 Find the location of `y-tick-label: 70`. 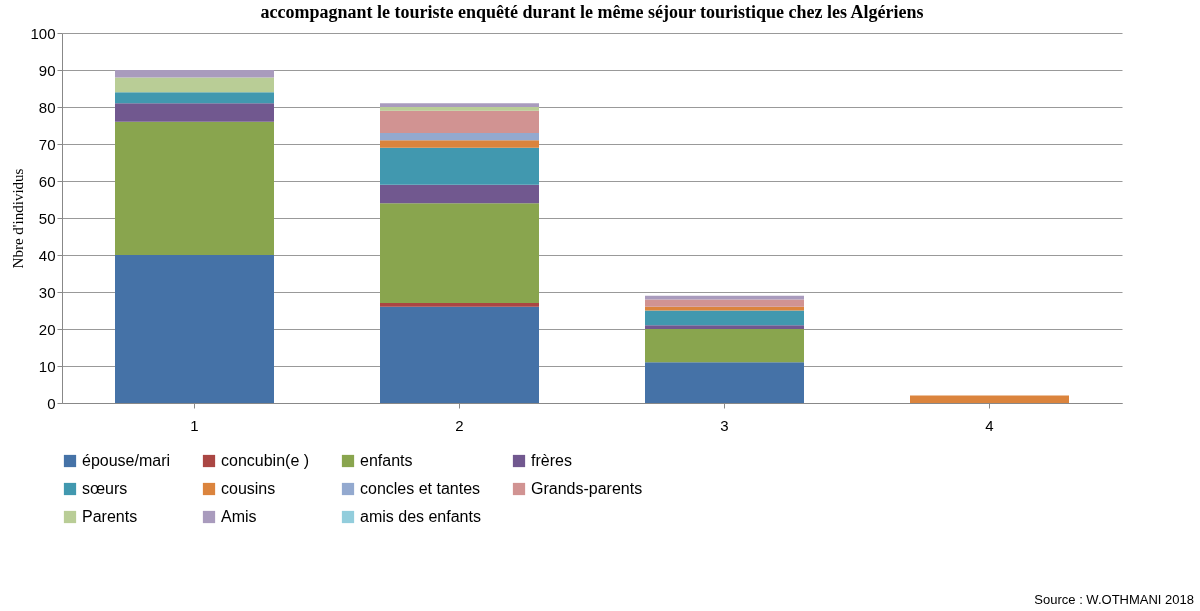

y-tick-label: 70 is located at coordinates (47, 144).